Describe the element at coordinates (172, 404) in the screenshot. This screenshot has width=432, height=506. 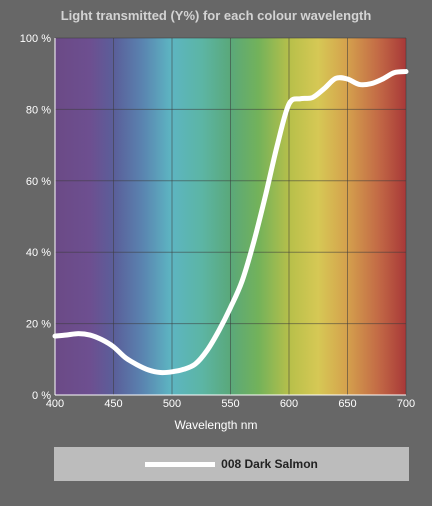
I see `x-tick-label: 500` at that location.